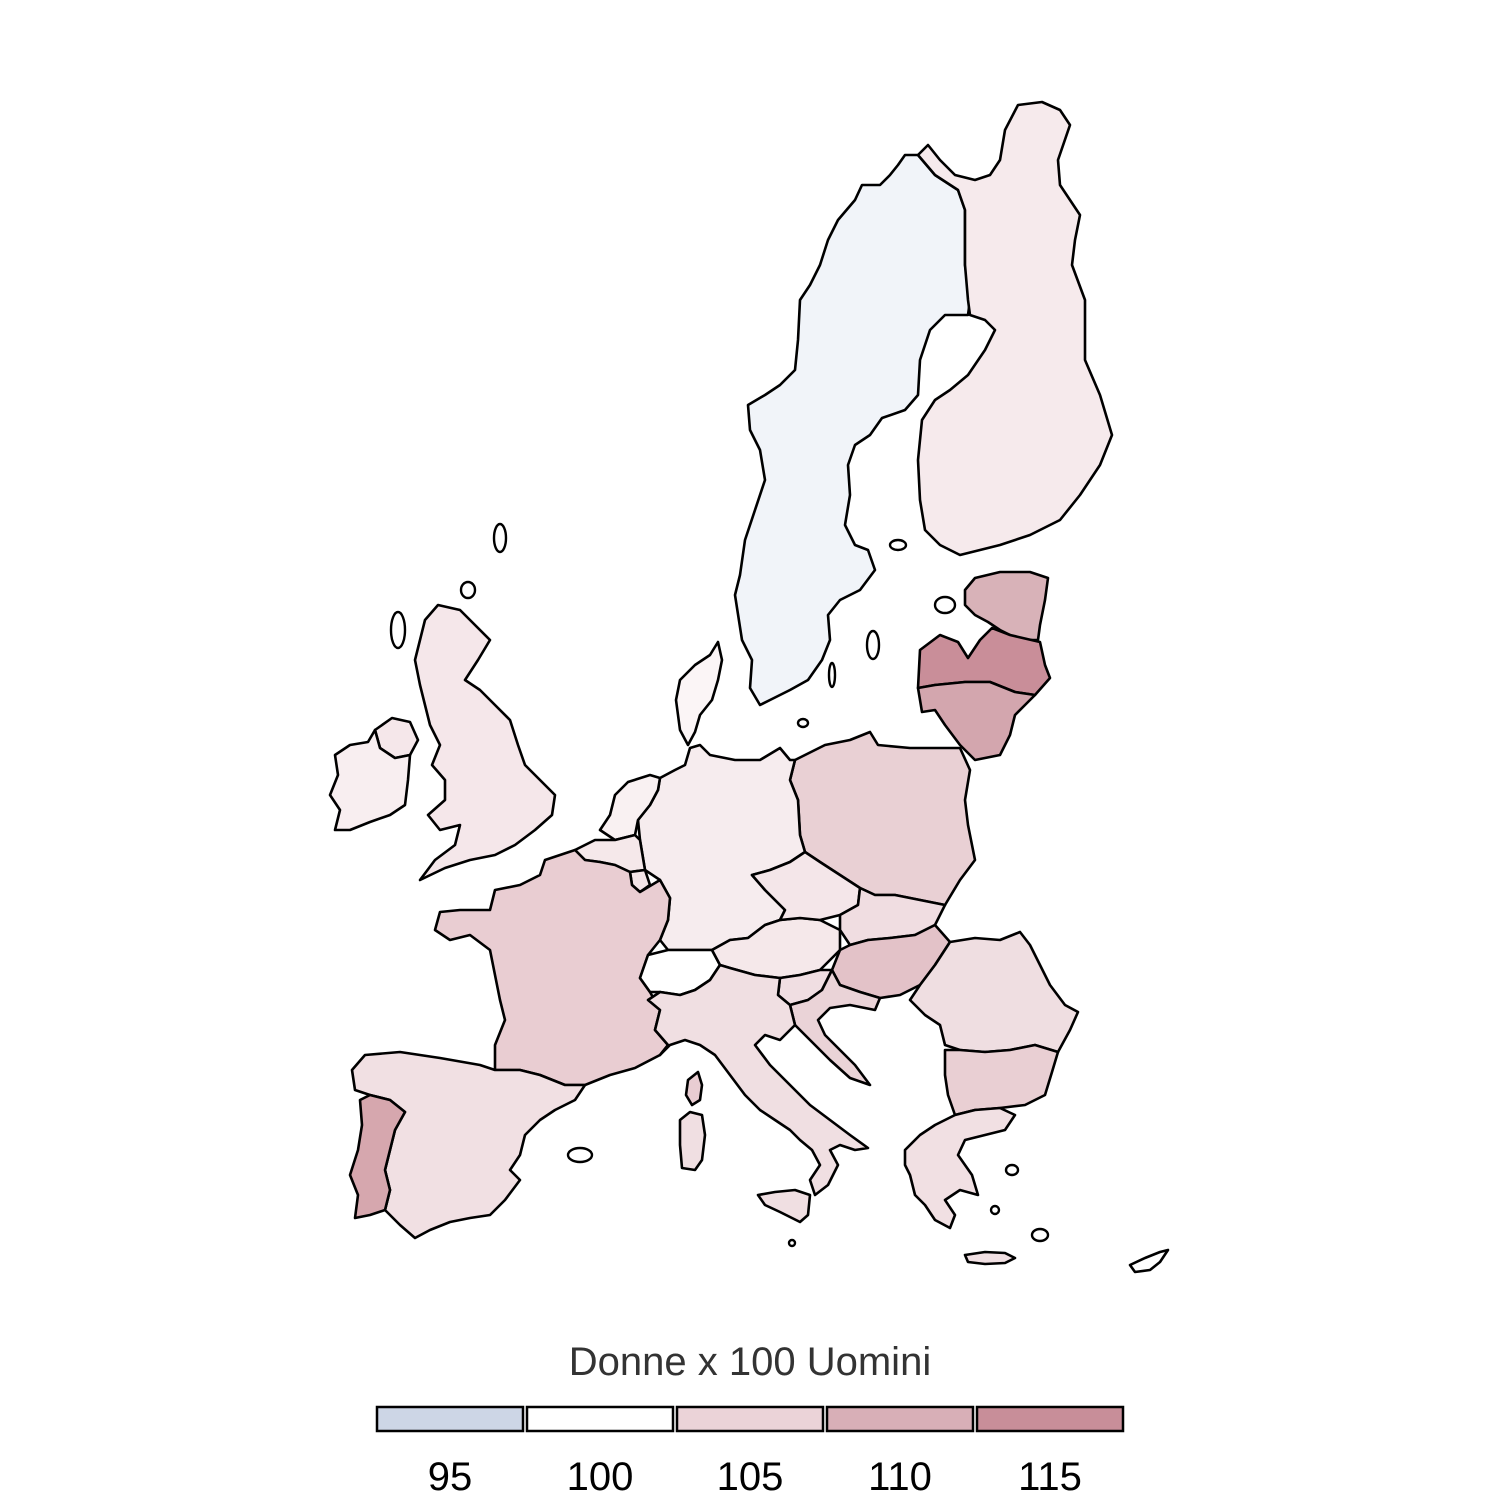 The height and width of the screenshot is (1500, 1500). Describe the element at coordinates (832, 675) in the screenshot. I see `island-oland` at that location.